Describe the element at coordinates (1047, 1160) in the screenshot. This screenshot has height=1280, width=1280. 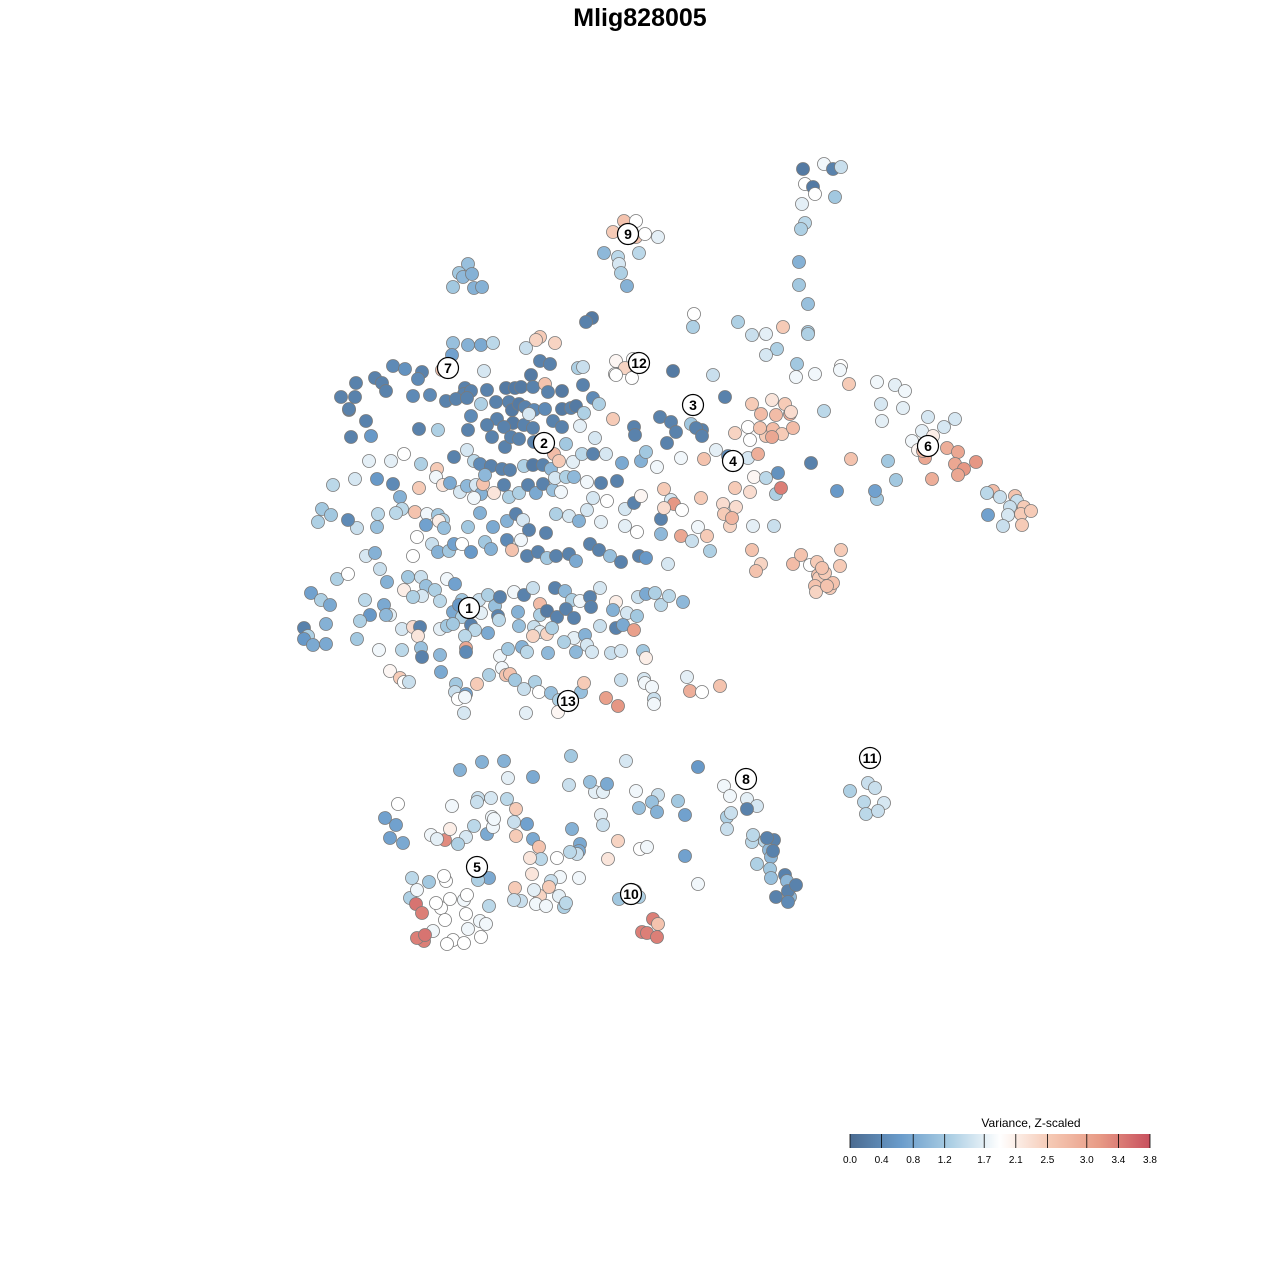
I see `legend-tick-label: 2.5` at that location.